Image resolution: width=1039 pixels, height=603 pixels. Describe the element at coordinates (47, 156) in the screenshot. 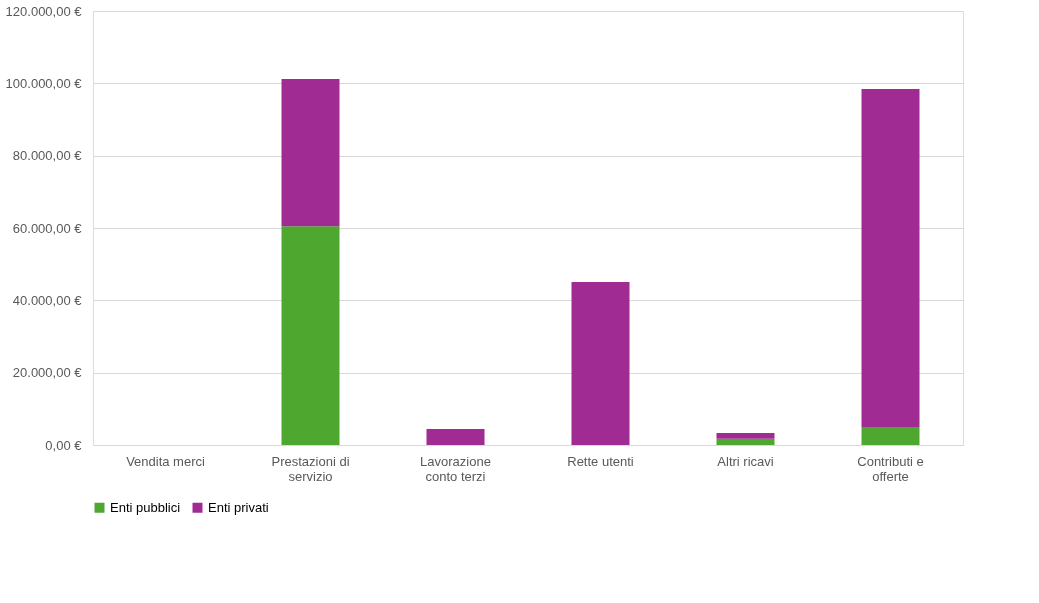

I see `y-tick-label: 80.000,00 €` at that location.